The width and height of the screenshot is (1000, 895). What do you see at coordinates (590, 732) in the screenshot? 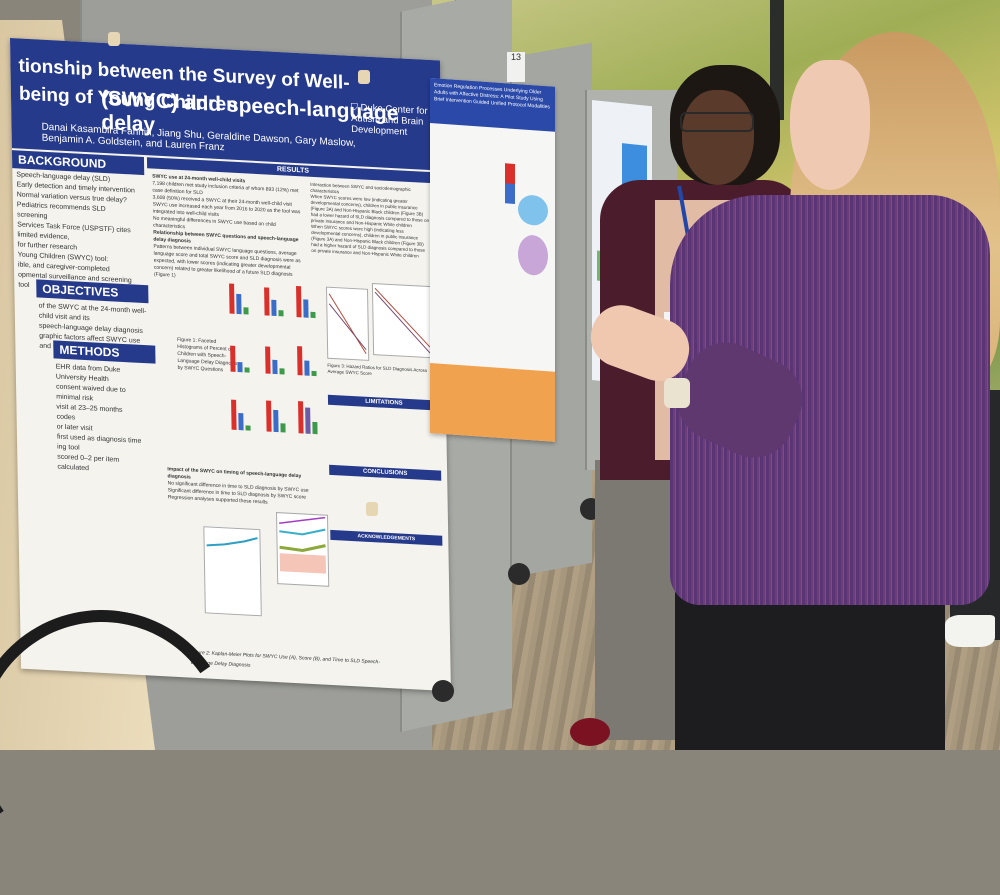
I see `red-shoe` at bounding box center [590, 732].